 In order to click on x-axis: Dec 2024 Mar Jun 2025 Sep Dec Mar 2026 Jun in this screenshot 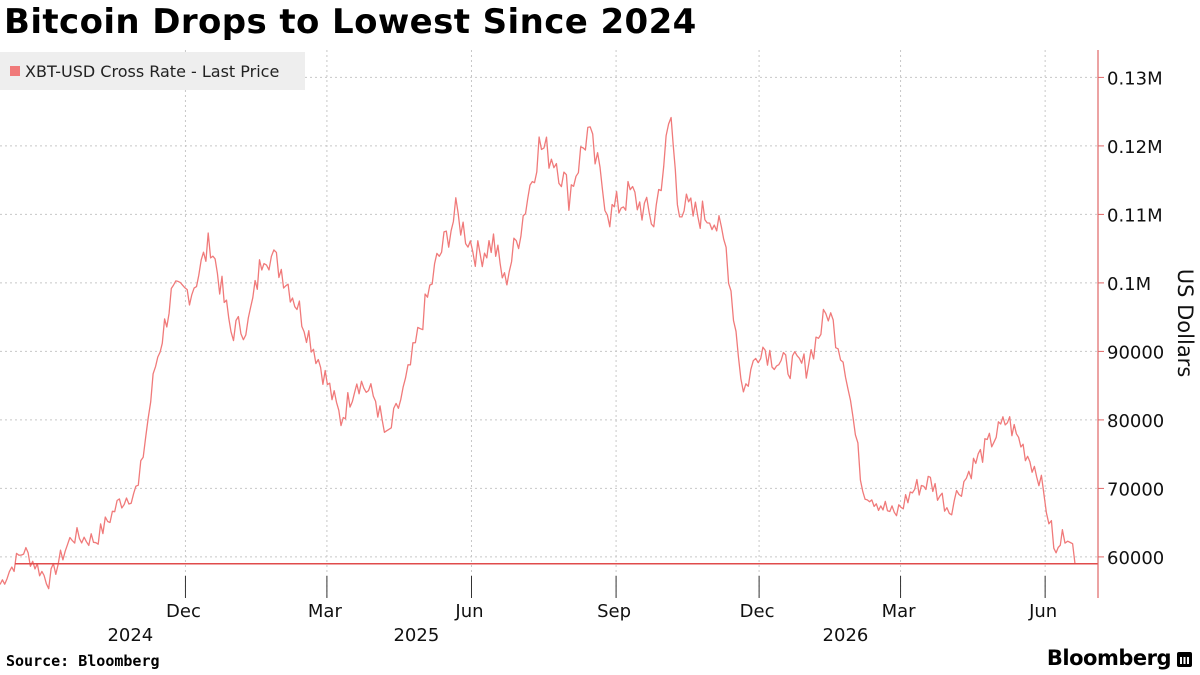, I will do `click(582, 611)`.